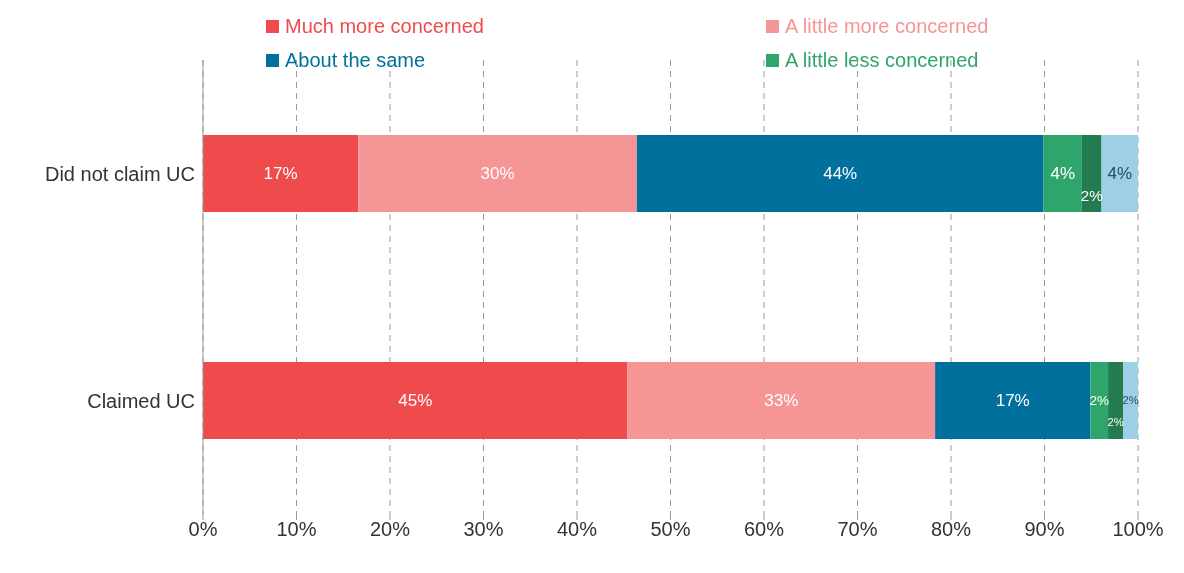  Describe the element at coordinates (577, 529) in the screenshot. I see `x-tick-label: 40%` at that location.